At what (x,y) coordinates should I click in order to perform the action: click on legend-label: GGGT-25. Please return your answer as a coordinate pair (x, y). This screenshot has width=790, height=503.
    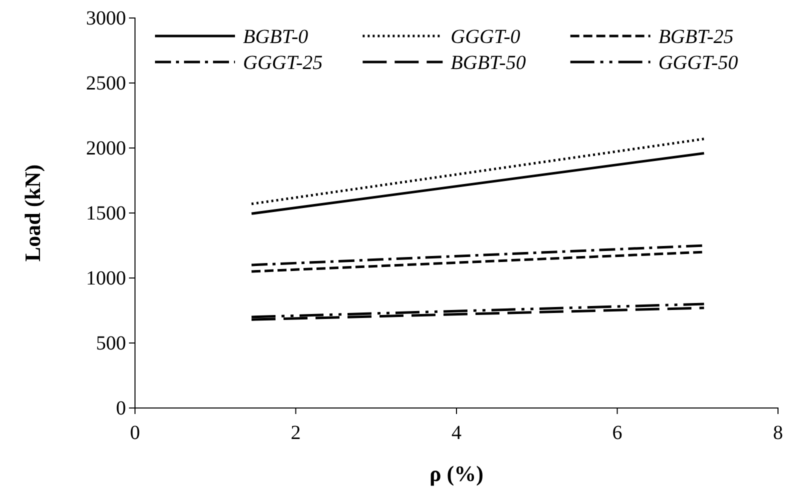
    Looking at the image, I should click on (283, 63).